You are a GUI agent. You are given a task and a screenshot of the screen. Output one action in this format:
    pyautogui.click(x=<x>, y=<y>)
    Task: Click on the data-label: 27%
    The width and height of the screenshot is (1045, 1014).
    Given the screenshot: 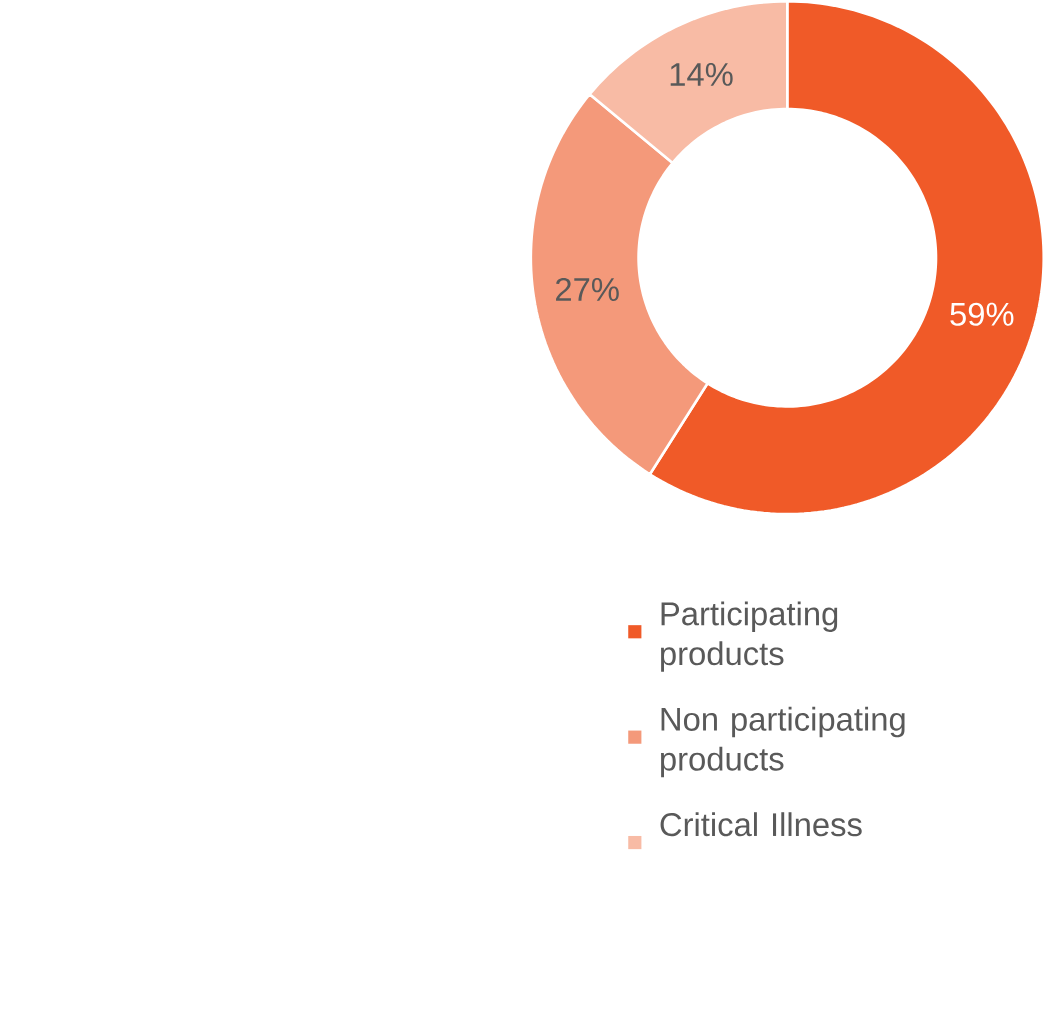 What is the action you would take?
    pyautogui.click(x=587, y=289)
    